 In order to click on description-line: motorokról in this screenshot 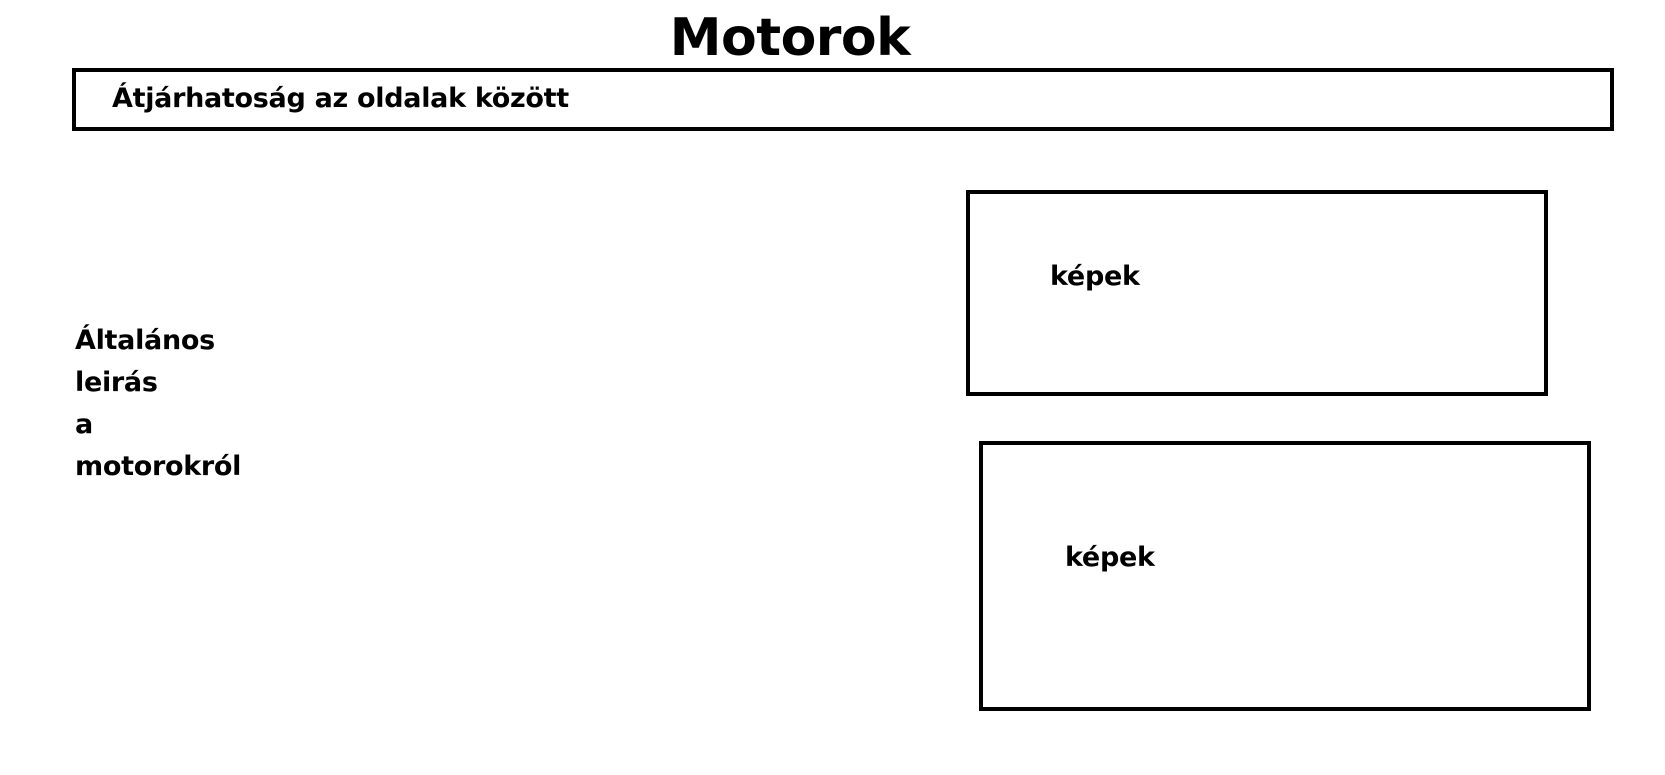, I will do `click(158, 466)`.